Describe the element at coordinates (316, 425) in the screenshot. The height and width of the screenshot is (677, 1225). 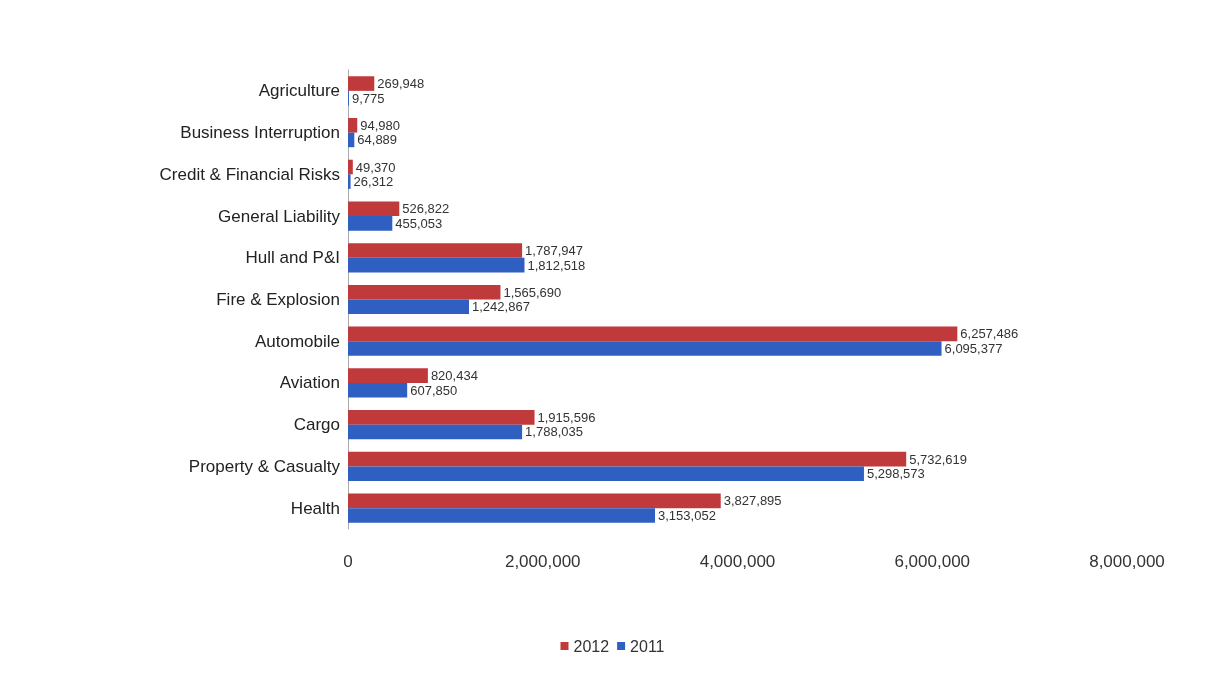
I see `y-tick-label: Cargo` at that location.